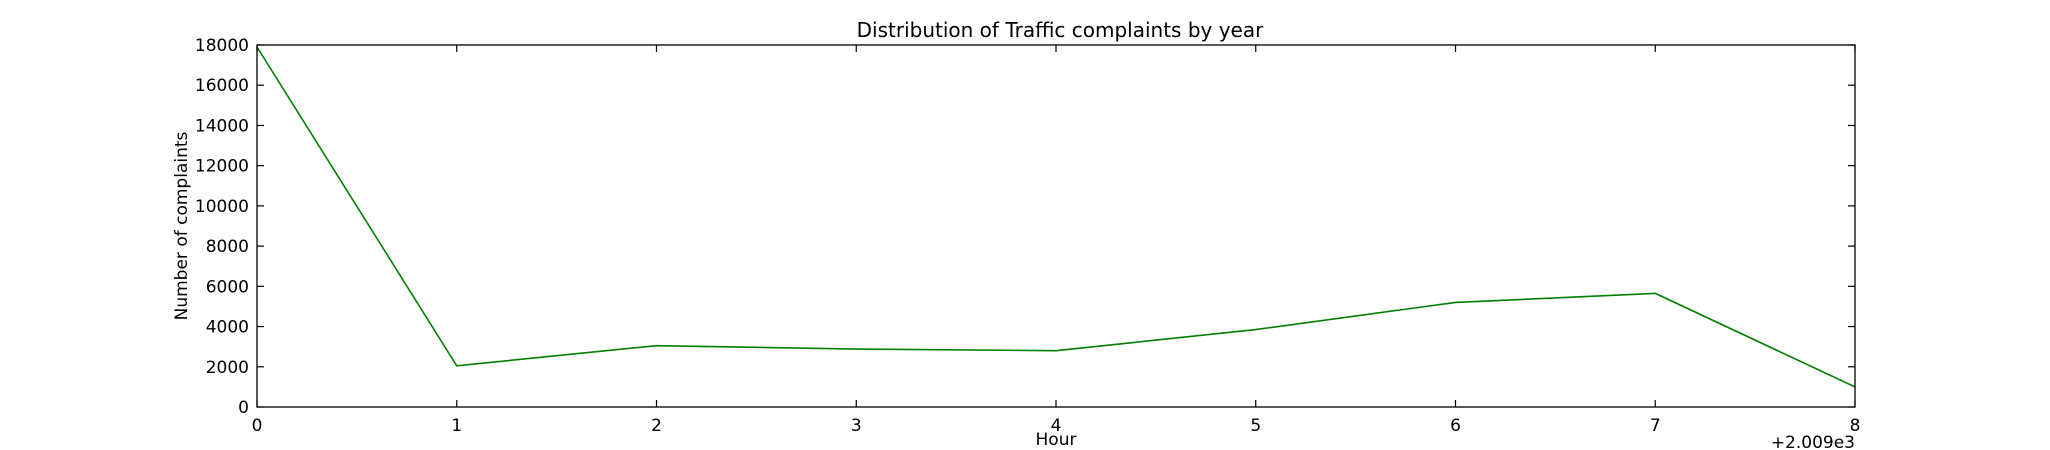 Image resolution: width=2050 pixels, height=450 pixels. What do you see at coordinates (227, 287) in the screenshot?
I see `y-tick-label: 6000` at bounding box center [227, 287].